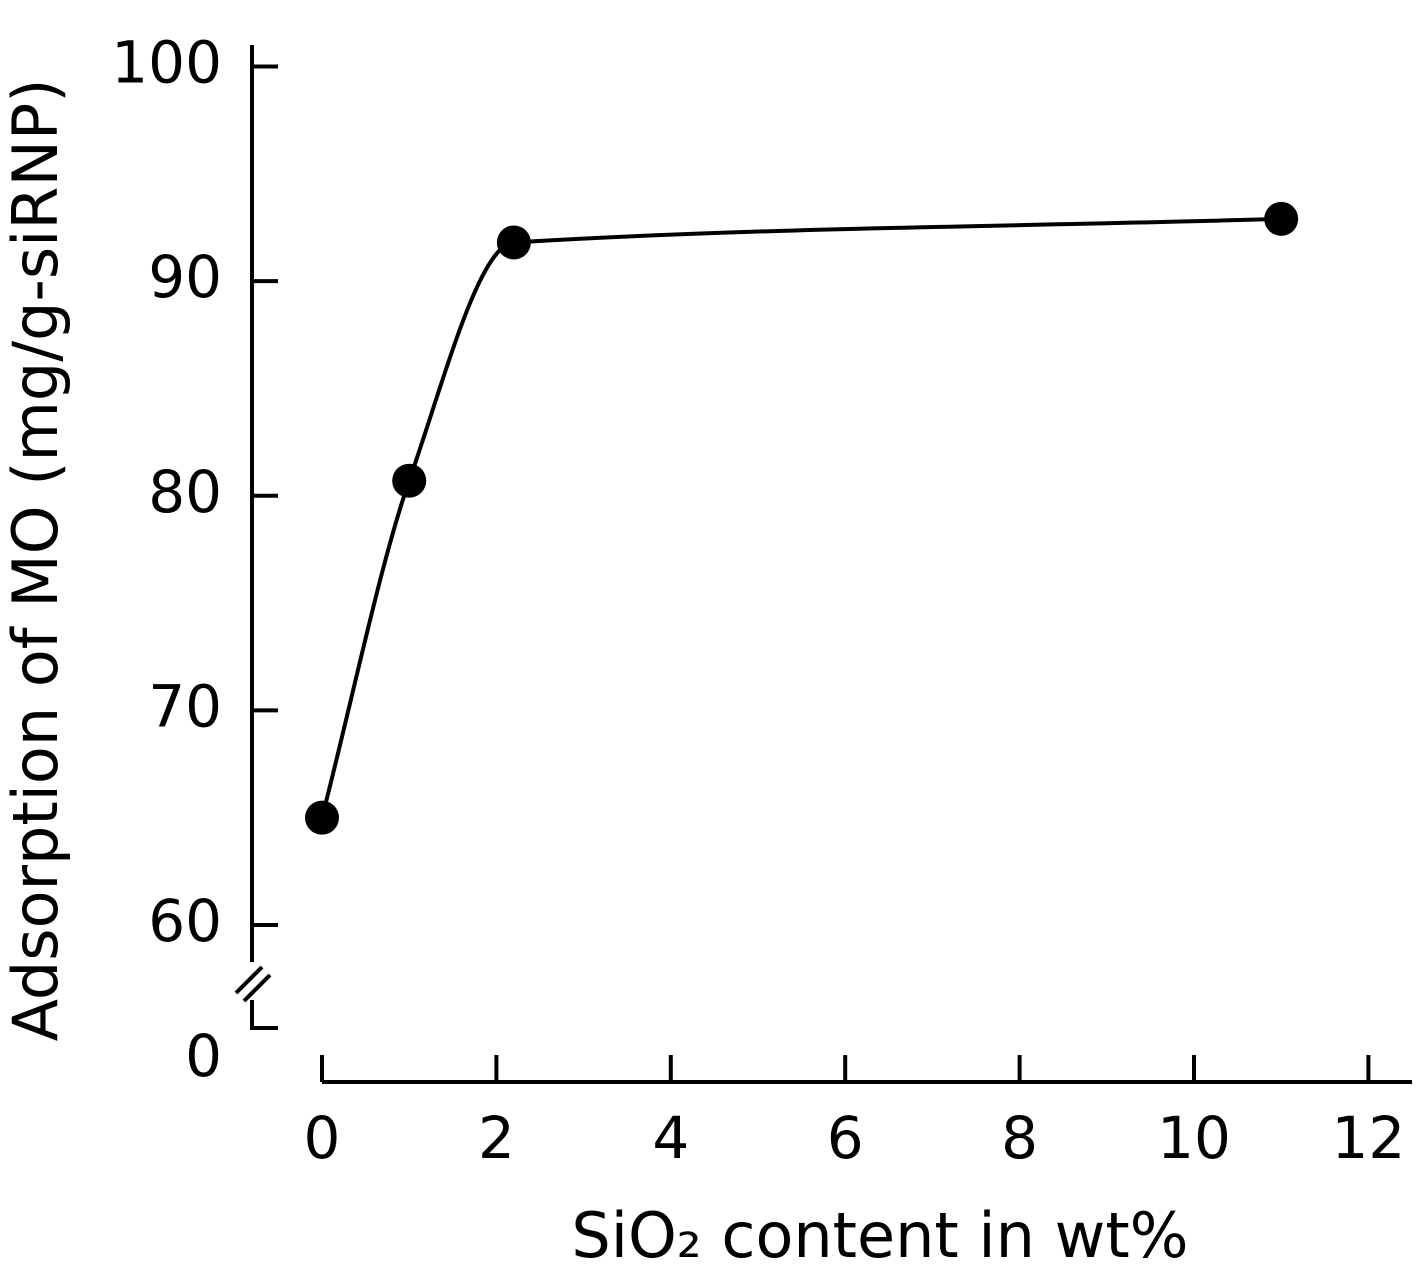 Image resolution: width=1421 pixels, height=1284 pixels. Describe the element at coordinates (1368, 1138) in the screenshot. I see `x-tick-label: 12` at that location.